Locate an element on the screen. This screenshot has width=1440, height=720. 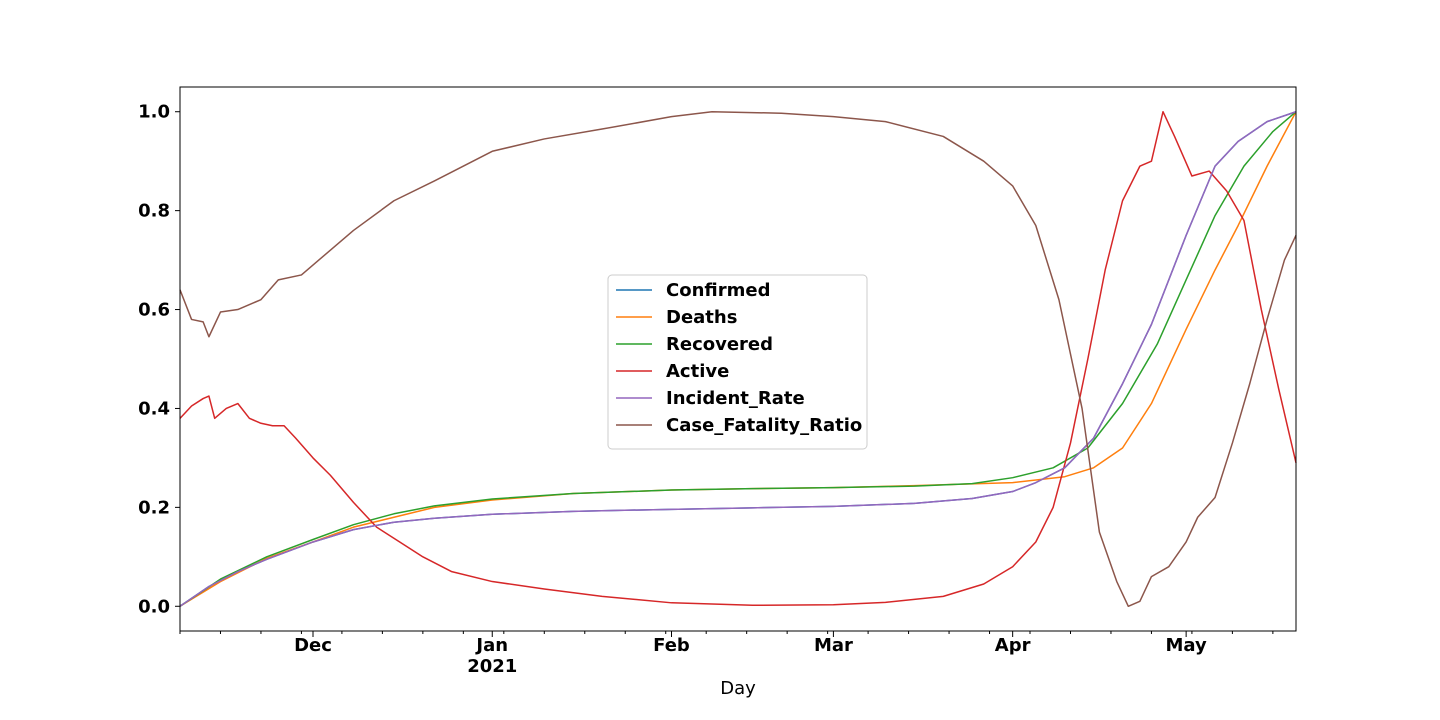
legend-box is located at coordinates (737, 362).